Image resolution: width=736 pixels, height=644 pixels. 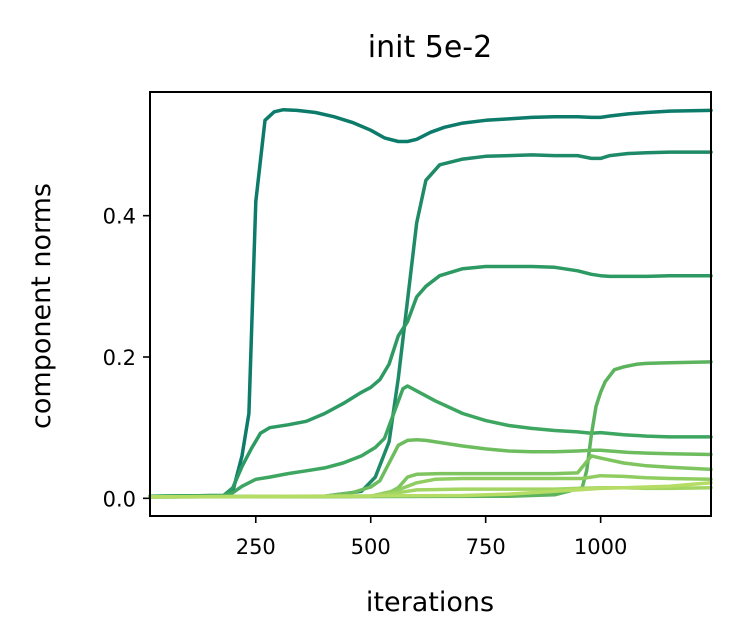 What do you see at coordinates (119, 358) in the screenshot?
I see `y-tick-label: 0.2` at bounding box center [119, 358].